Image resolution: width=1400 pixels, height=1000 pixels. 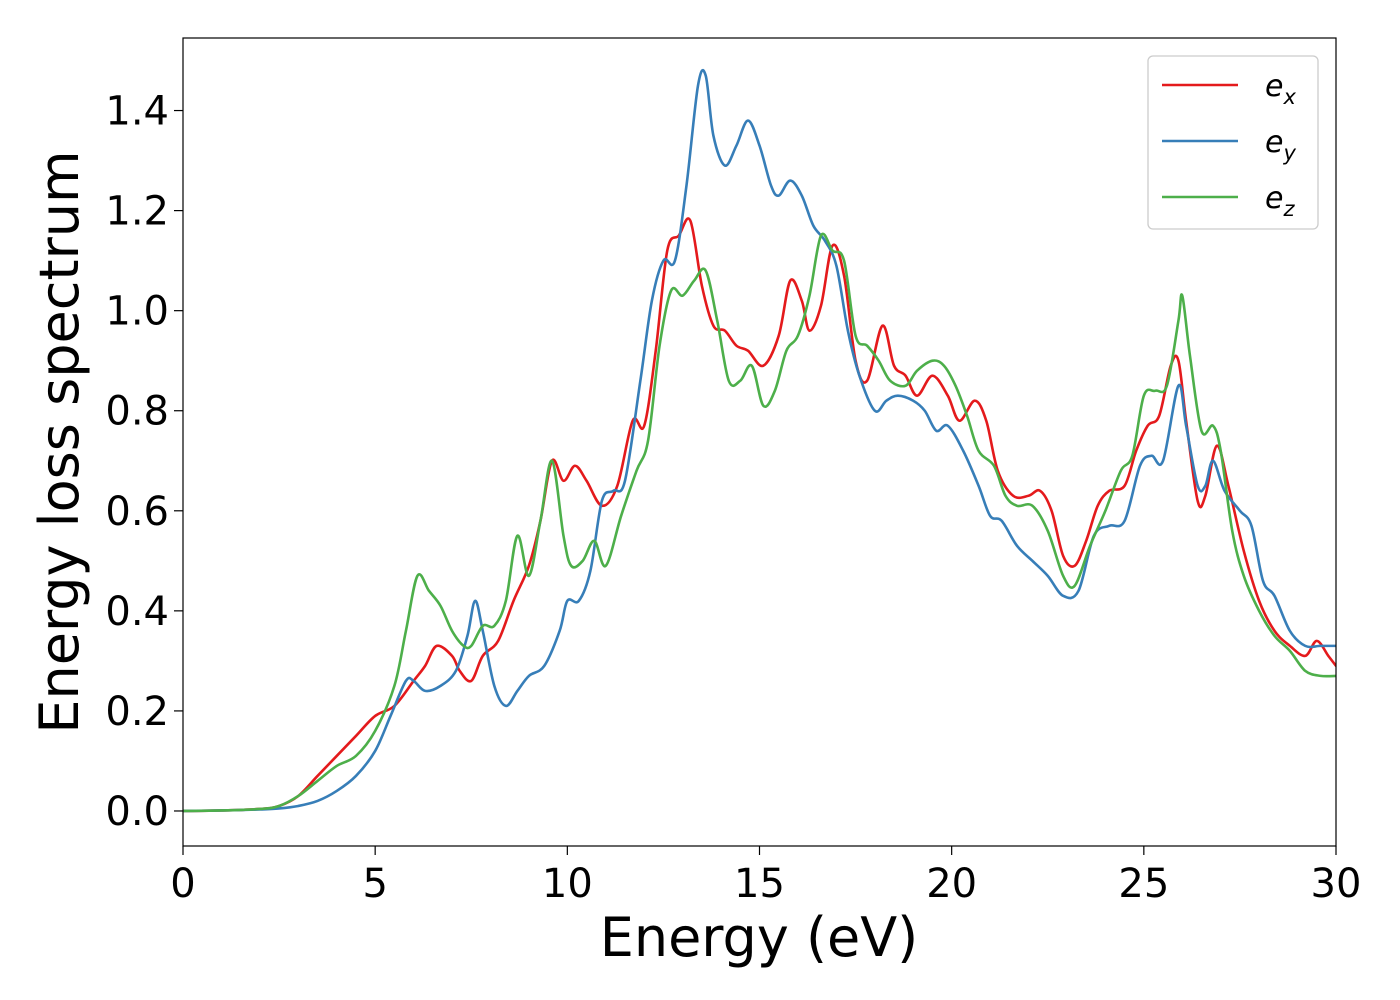 I want to click on y-axis-title: Energy loss spectrum, so click(x=59, y=441).